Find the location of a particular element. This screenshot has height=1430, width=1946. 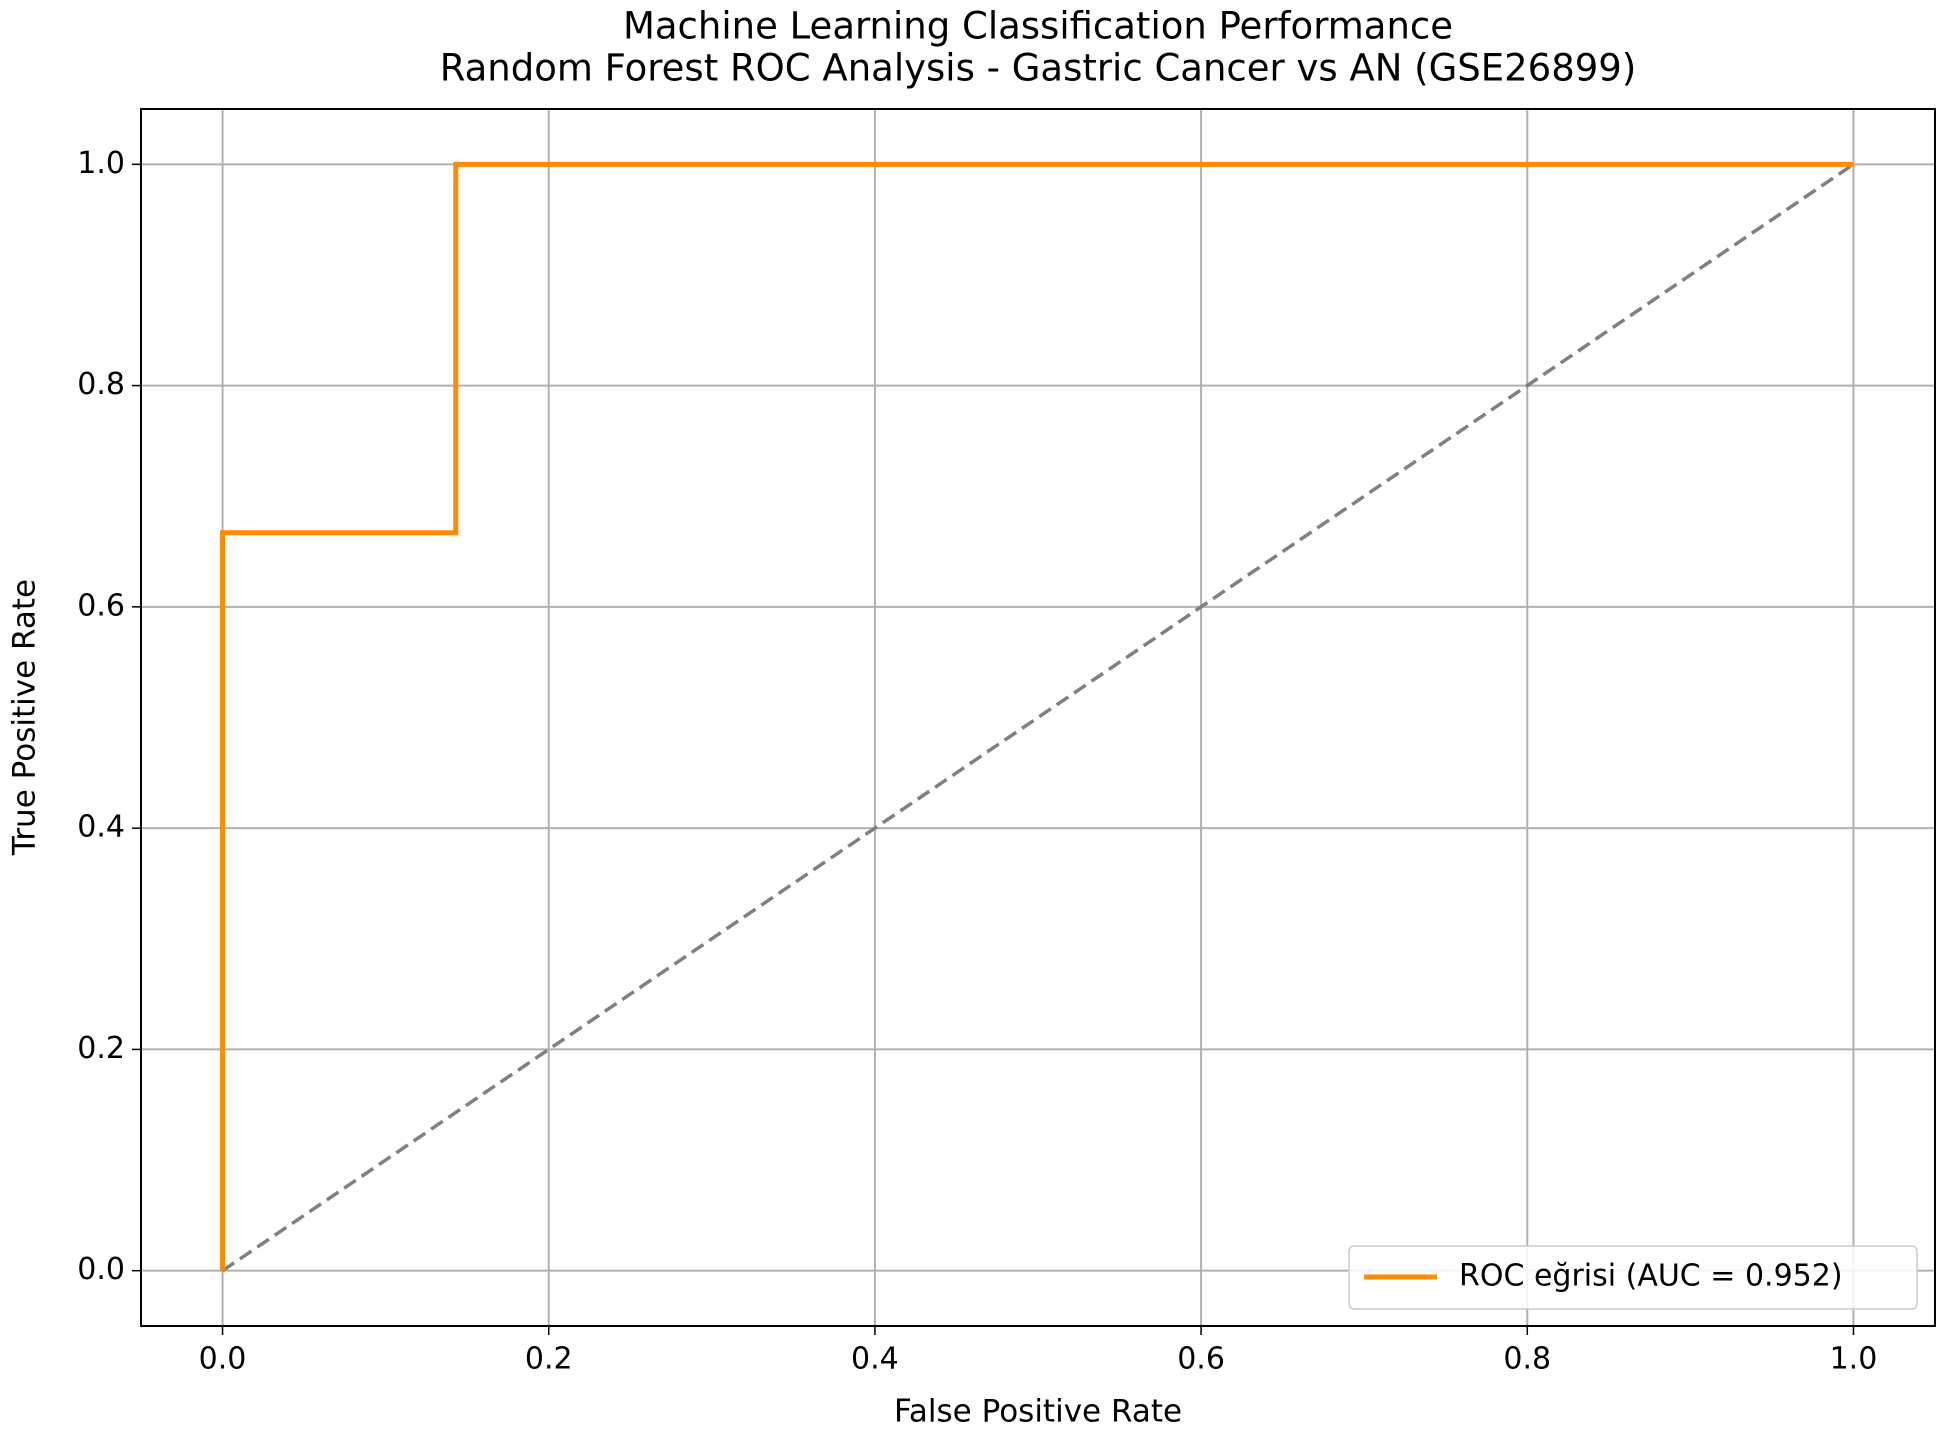

y-tick-label: 1.0 is located at coordinates (101, 163).